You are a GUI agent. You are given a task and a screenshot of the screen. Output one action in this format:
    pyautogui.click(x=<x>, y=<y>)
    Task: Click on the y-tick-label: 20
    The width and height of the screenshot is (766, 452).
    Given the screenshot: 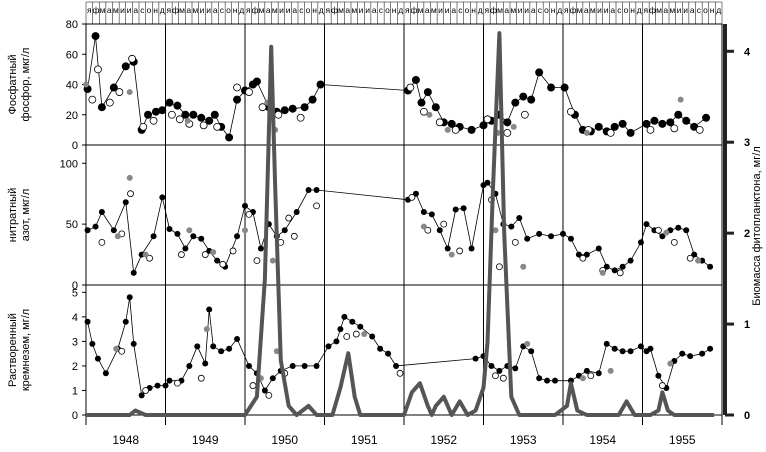 What is the action you would take?
    pyautogui.click(x=72, y=116)
    